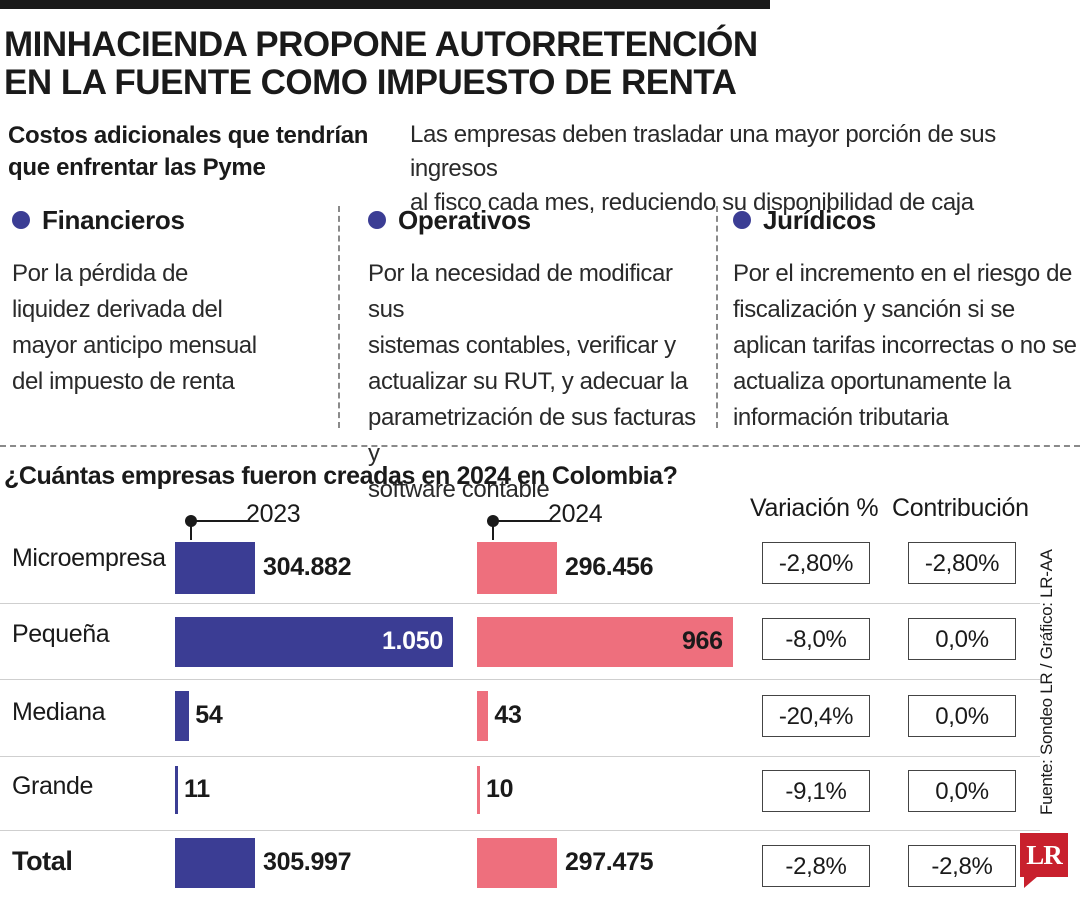  I want to click on cost-financieros-label: Financieros, so click(113, 219).